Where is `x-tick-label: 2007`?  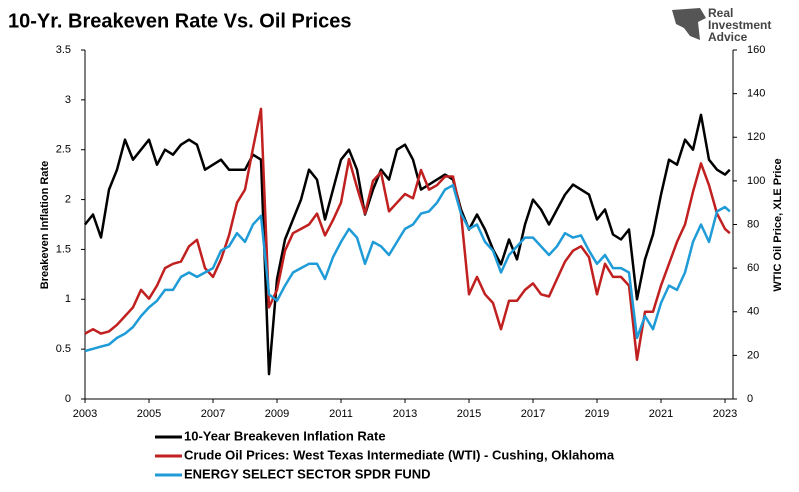 x-tick-label: 2007 is located at coordinates (213, 414).